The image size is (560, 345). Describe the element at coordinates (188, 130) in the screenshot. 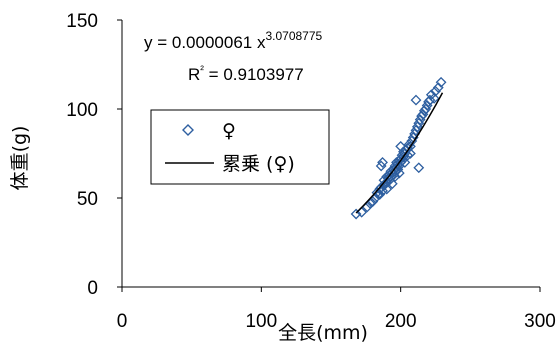

I see `legend-marker-diamond-icon` at that location.